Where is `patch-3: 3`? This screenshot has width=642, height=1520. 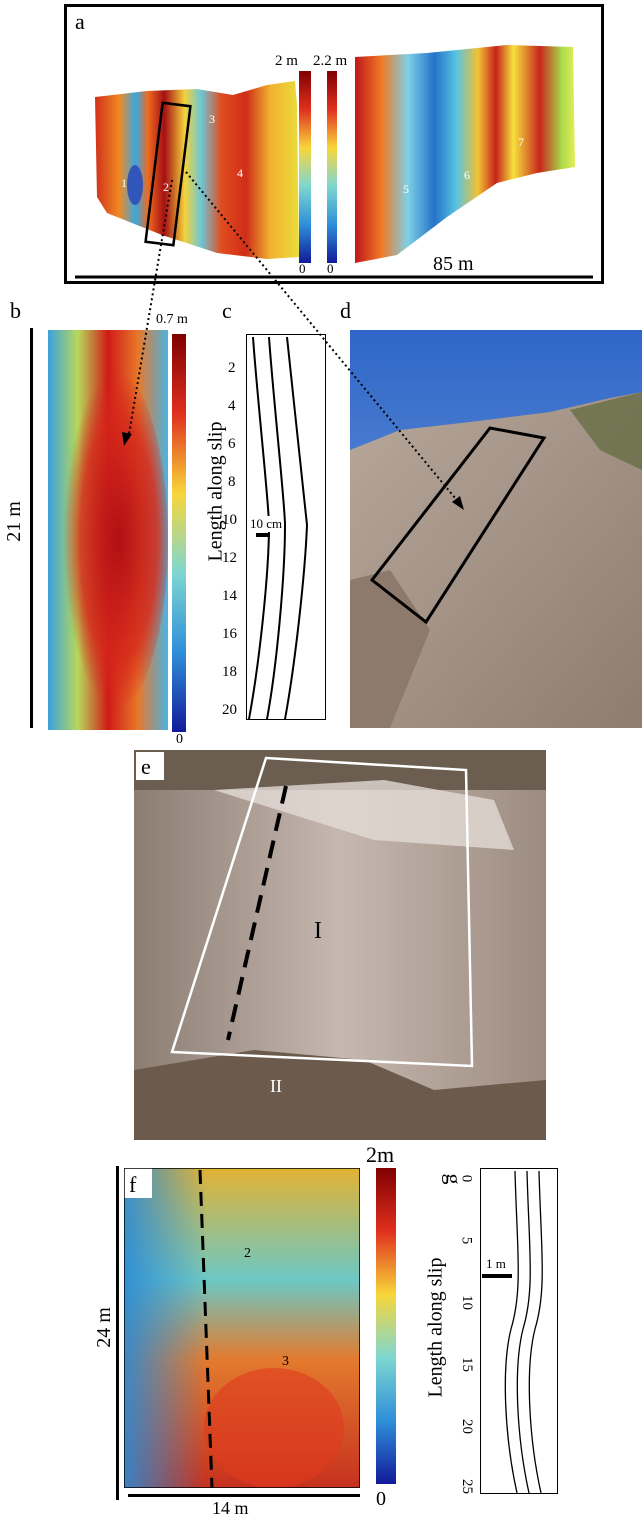
patch-3: 3 is located at coordinates (212, 119).